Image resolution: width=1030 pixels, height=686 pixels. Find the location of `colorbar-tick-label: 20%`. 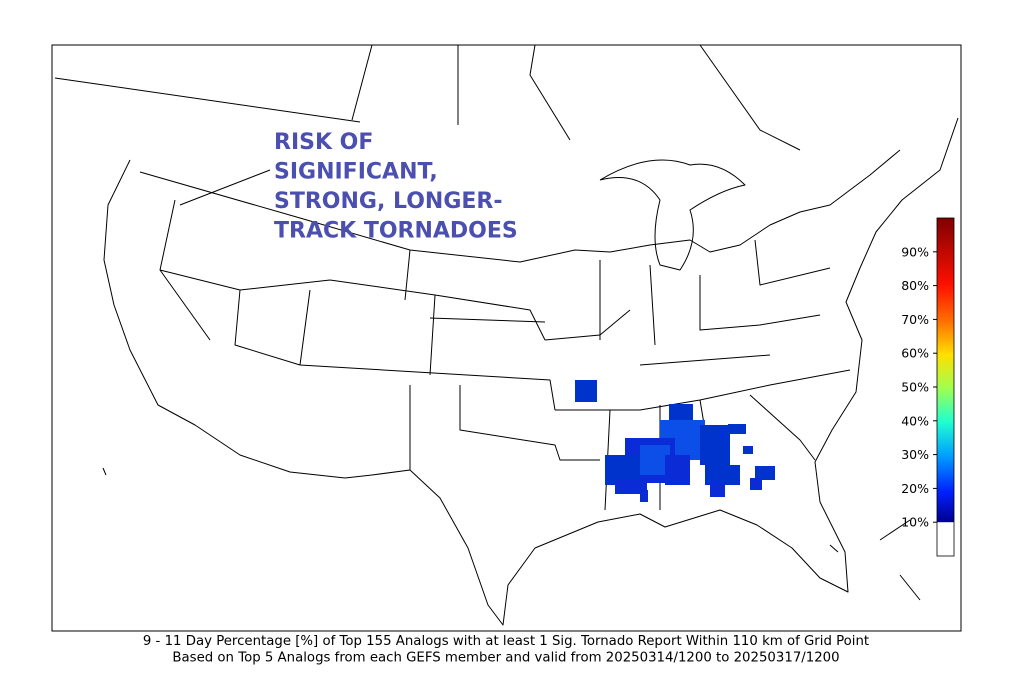

colorbar-tick-label: 20% is located at coordinates (915, 488).